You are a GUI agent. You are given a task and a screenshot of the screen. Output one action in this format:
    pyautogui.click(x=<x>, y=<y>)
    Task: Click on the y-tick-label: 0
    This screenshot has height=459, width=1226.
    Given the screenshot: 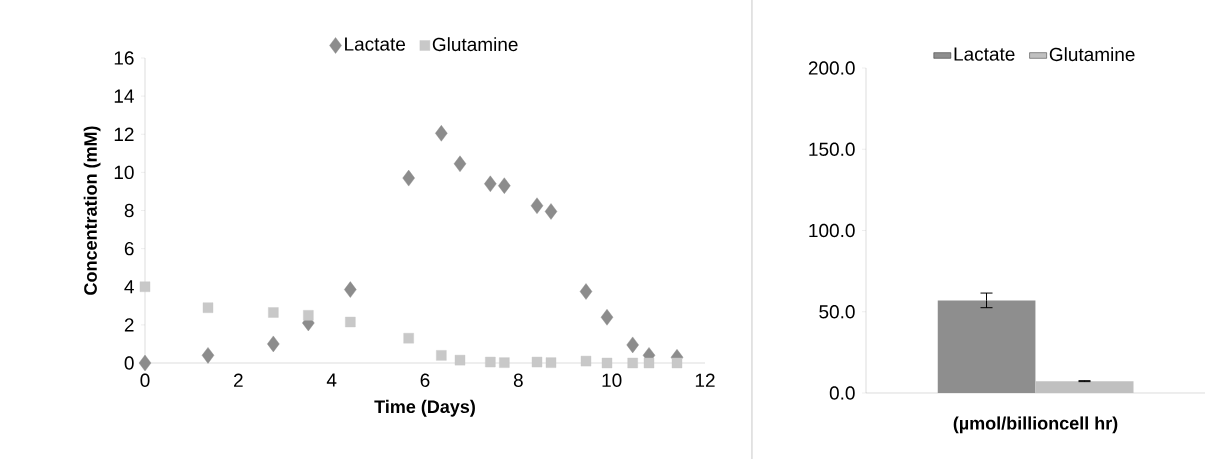 What is the action you would take?
    pyautogui.click(x=129, y=363)
    